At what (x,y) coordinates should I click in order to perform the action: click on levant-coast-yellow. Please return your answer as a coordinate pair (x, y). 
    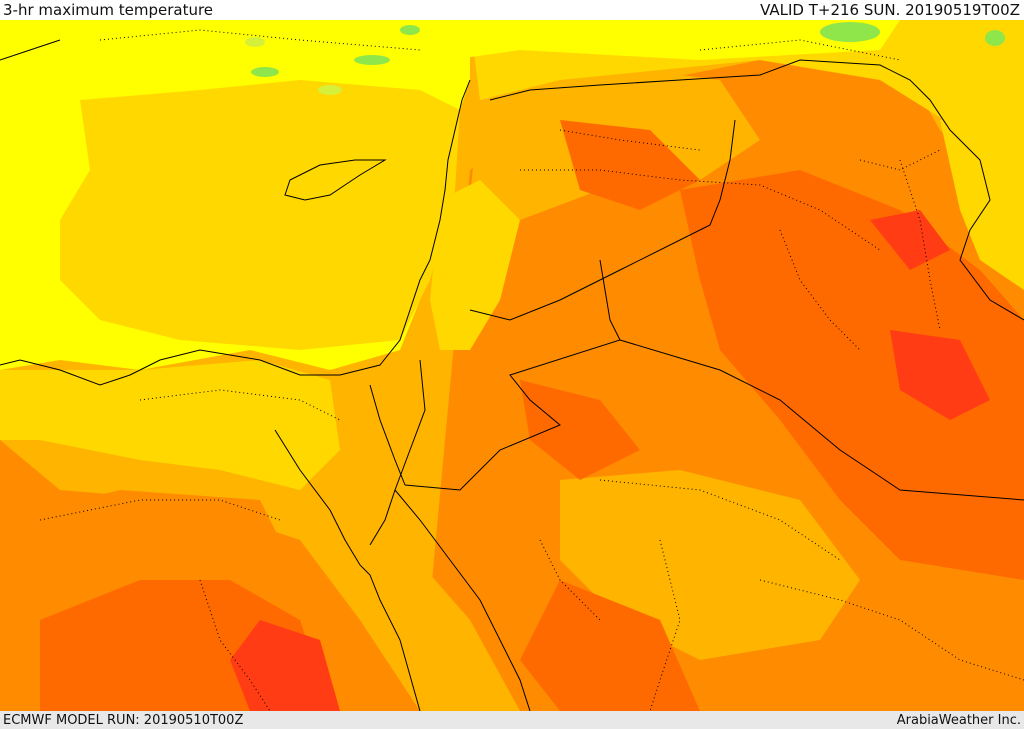
    Looking at the image, I should click on (475, 265).